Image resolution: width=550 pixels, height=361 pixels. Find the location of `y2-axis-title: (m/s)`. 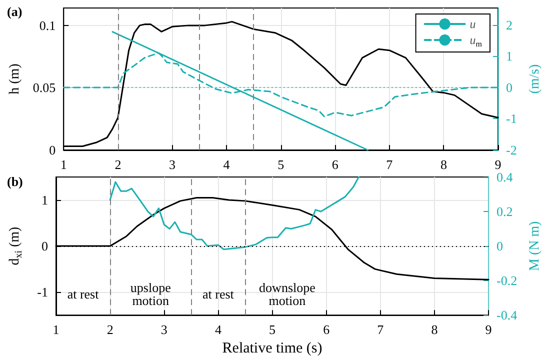

y2-axis-title: (m/s) is located at coordinates (535, 79).